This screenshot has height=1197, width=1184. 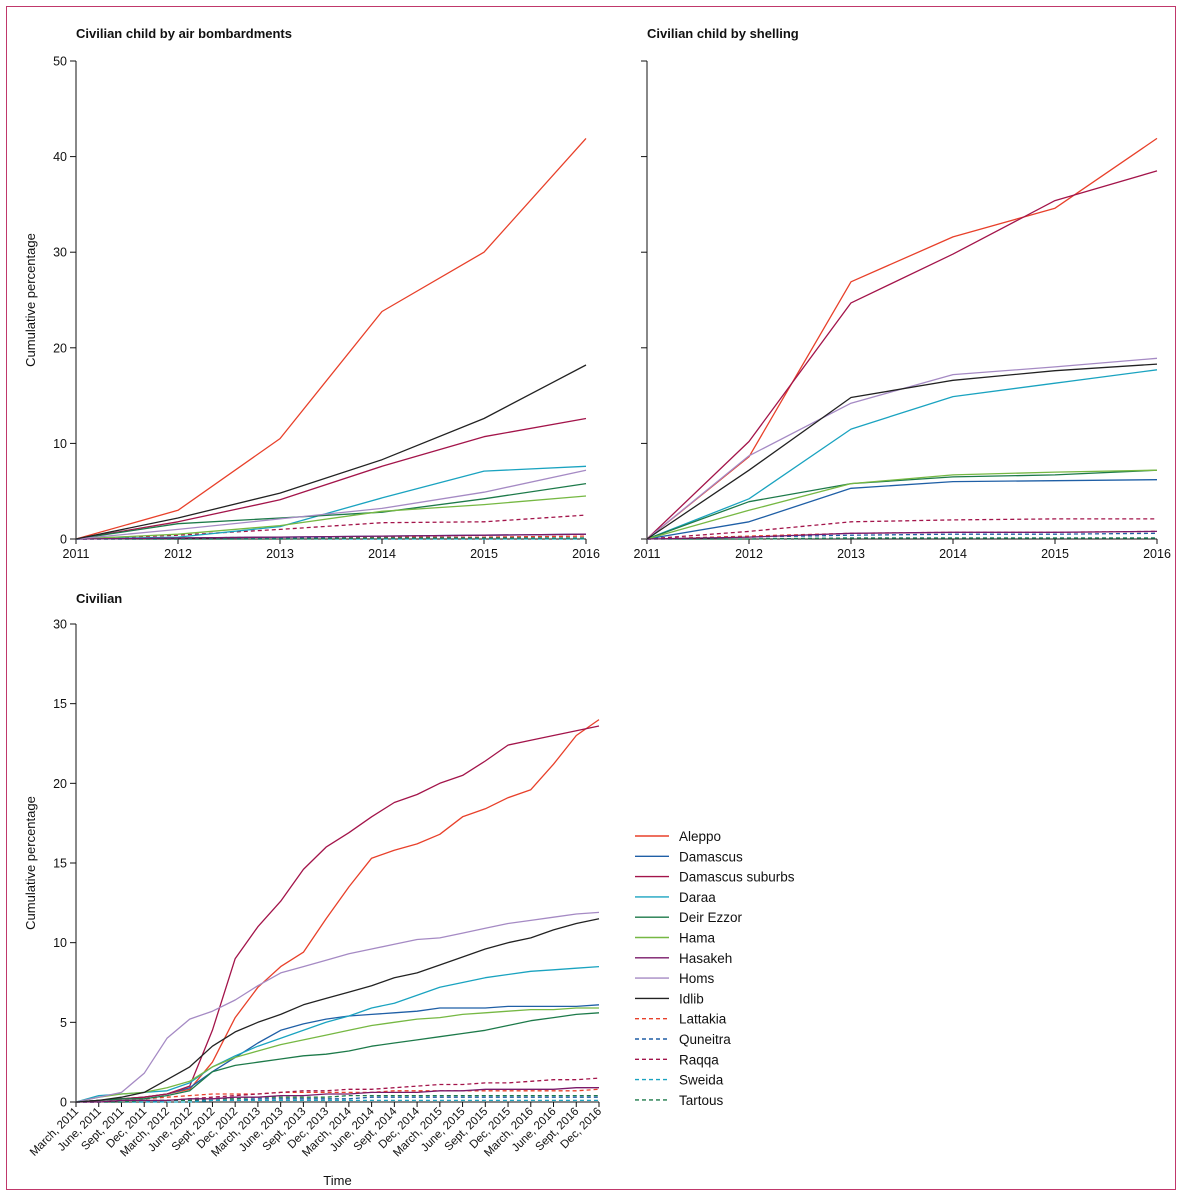 I want to click on chart-title: Civilian child by air bombardments, so click(x=184, y=33).